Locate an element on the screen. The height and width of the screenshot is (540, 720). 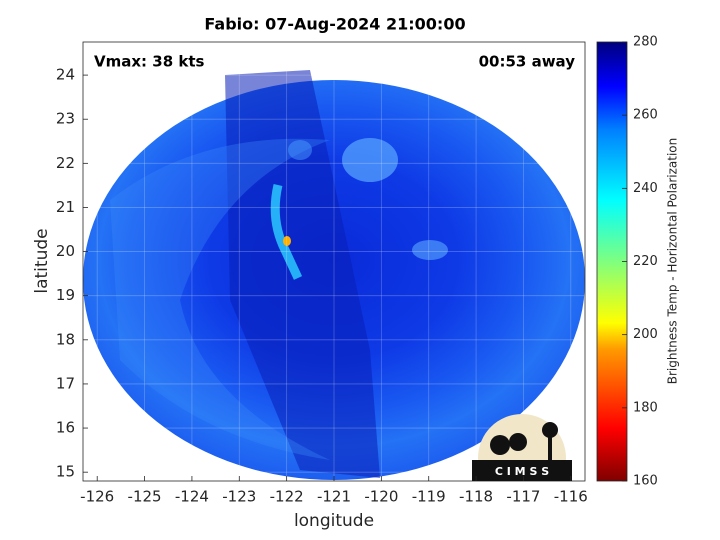
y-tick-label: 21 is located at coordinates (65, 207).